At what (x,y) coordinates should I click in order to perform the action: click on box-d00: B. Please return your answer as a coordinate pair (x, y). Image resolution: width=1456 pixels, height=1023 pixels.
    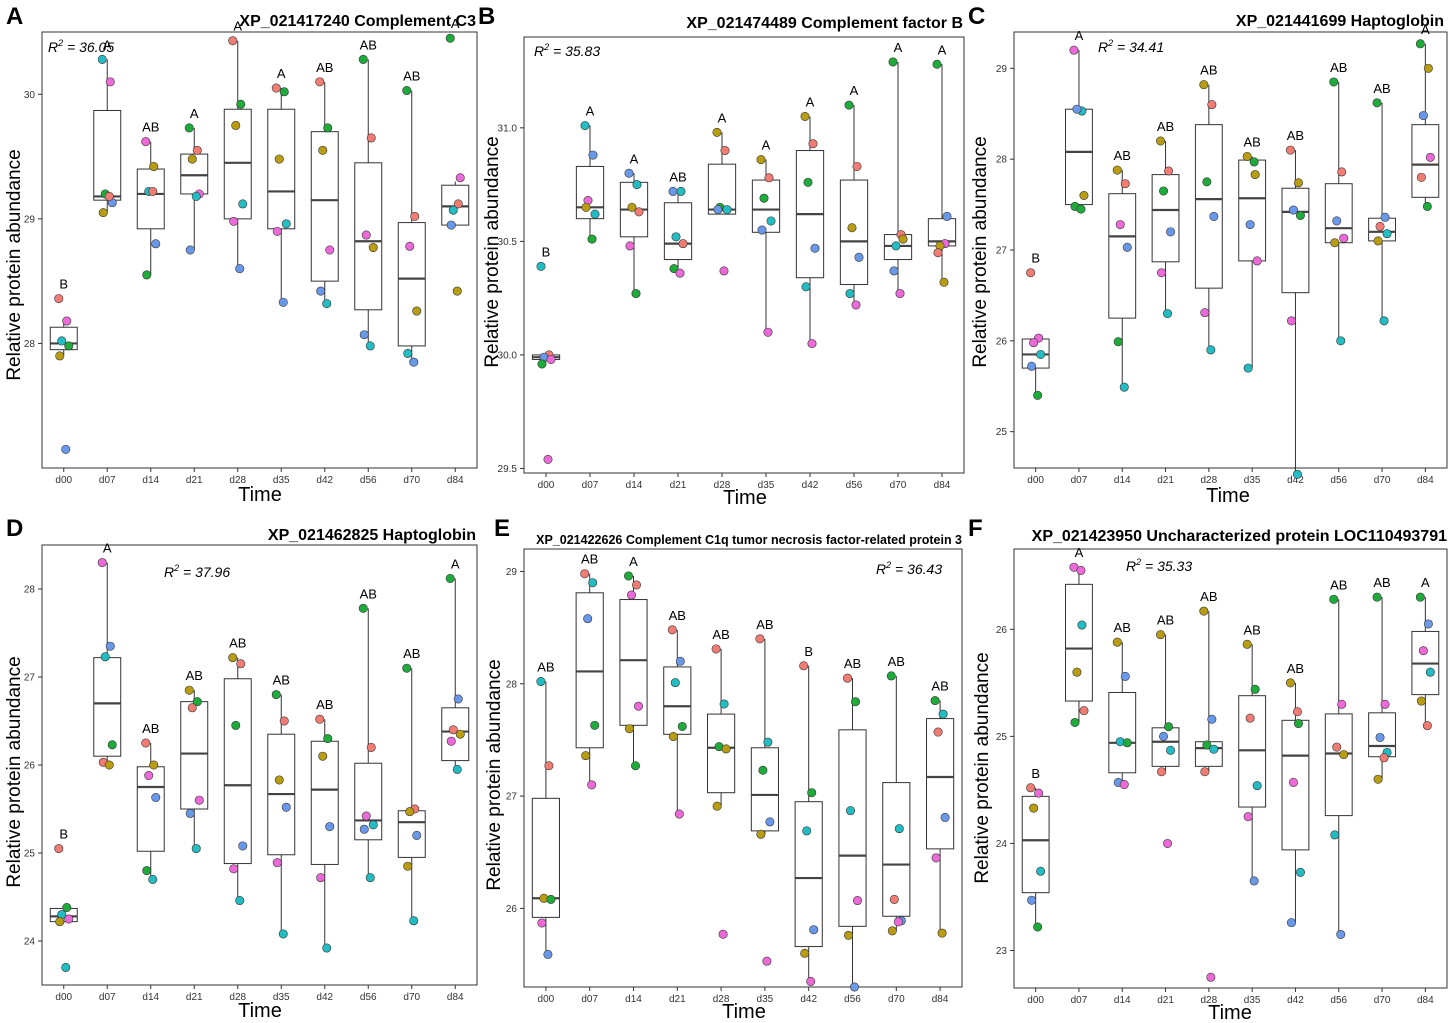
    Looking at the image, I should click on (1035, 849).